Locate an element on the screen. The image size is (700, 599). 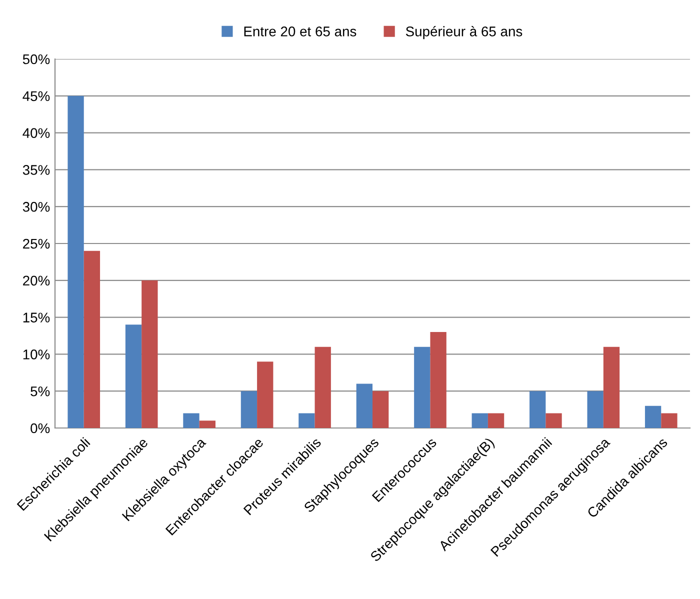
y-tick-label: 35% is located at coordinates (36, 170).